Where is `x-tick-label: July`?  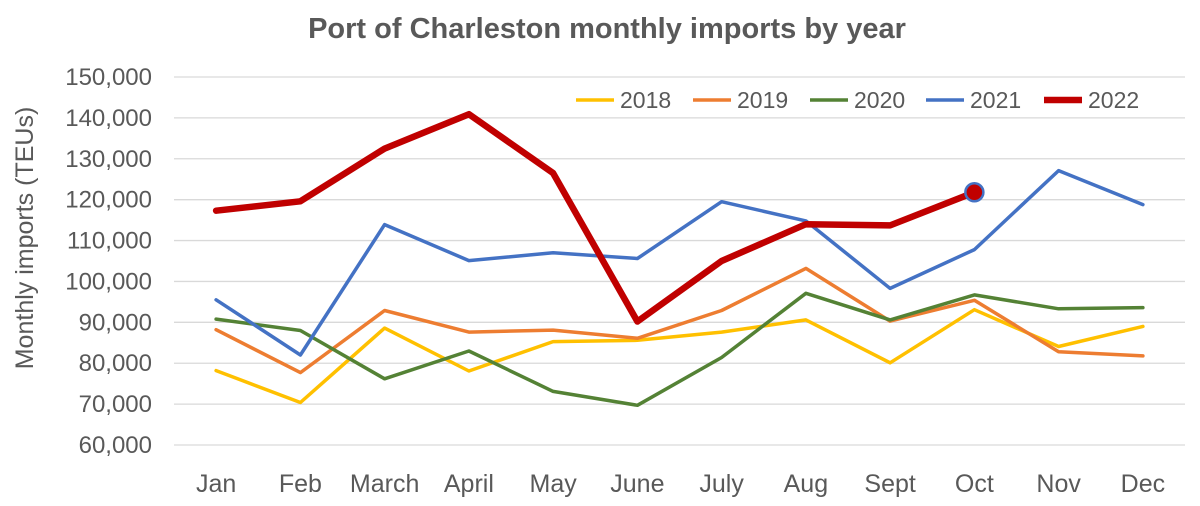 x-tick-label: July is located at coordinates (721, 484).